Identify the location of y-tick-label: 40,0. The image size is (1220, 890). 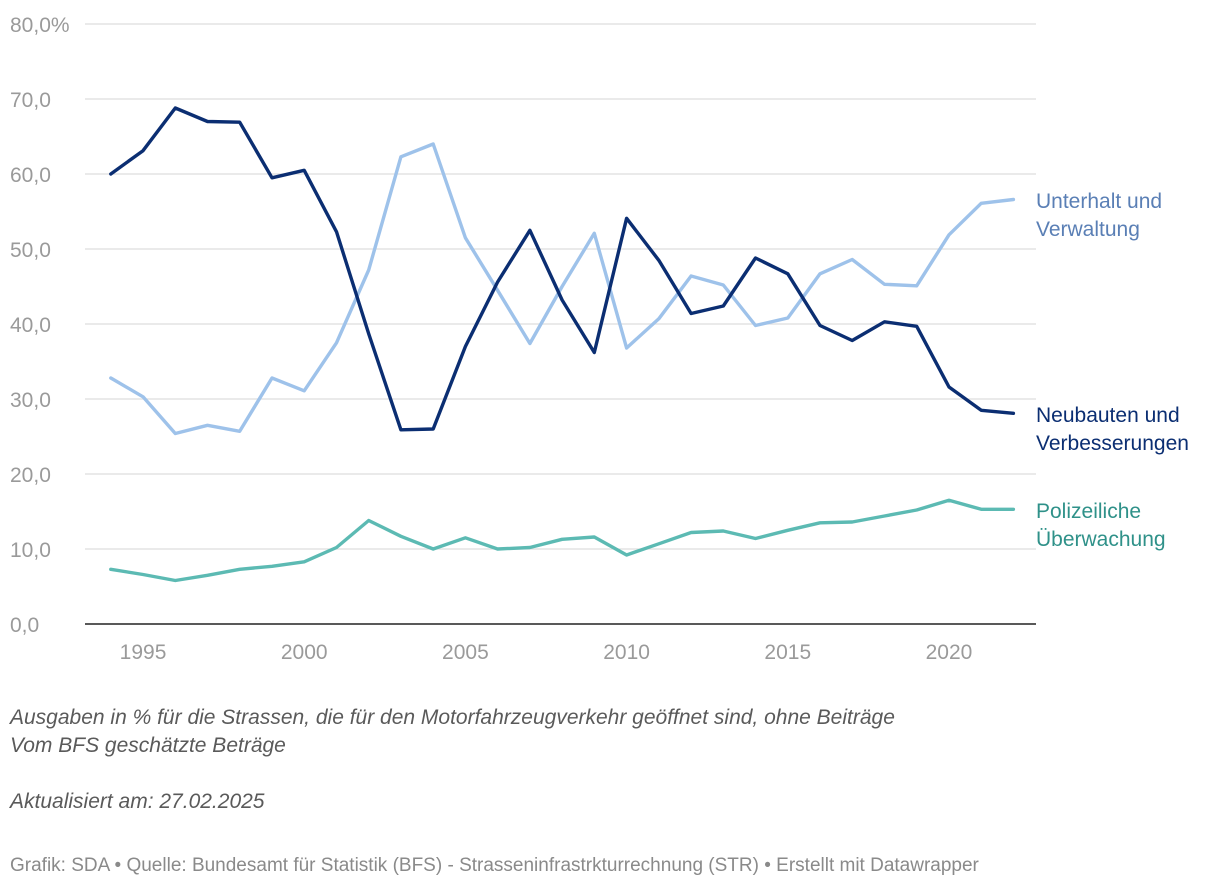
(30, 325).